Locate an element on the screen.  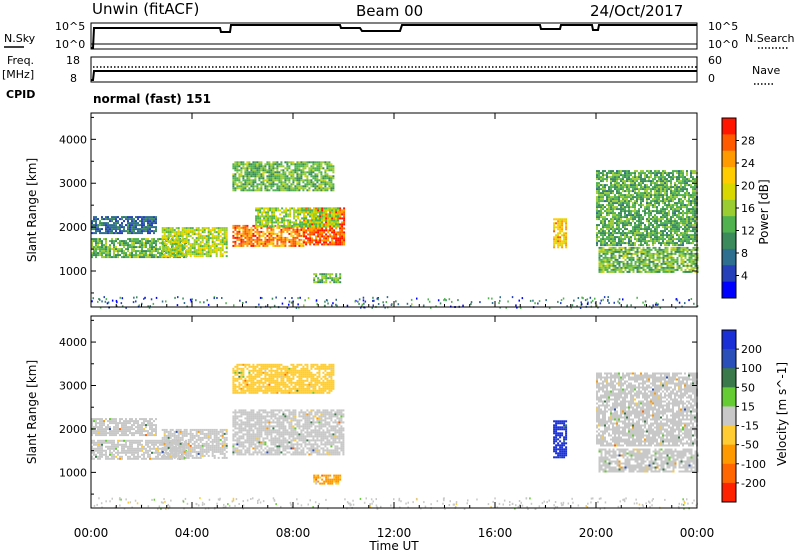
nave-axis-top: 60 is located at coordinates (715, 60).